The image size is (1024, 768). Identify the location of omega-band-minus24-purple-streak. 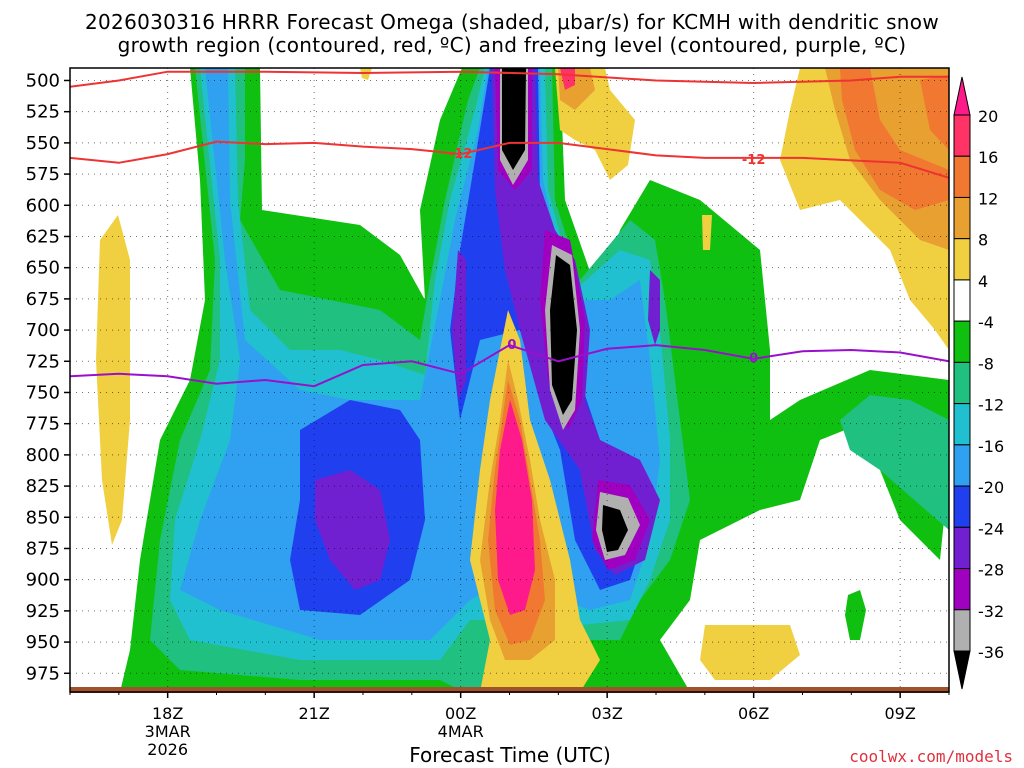
(654, 307).